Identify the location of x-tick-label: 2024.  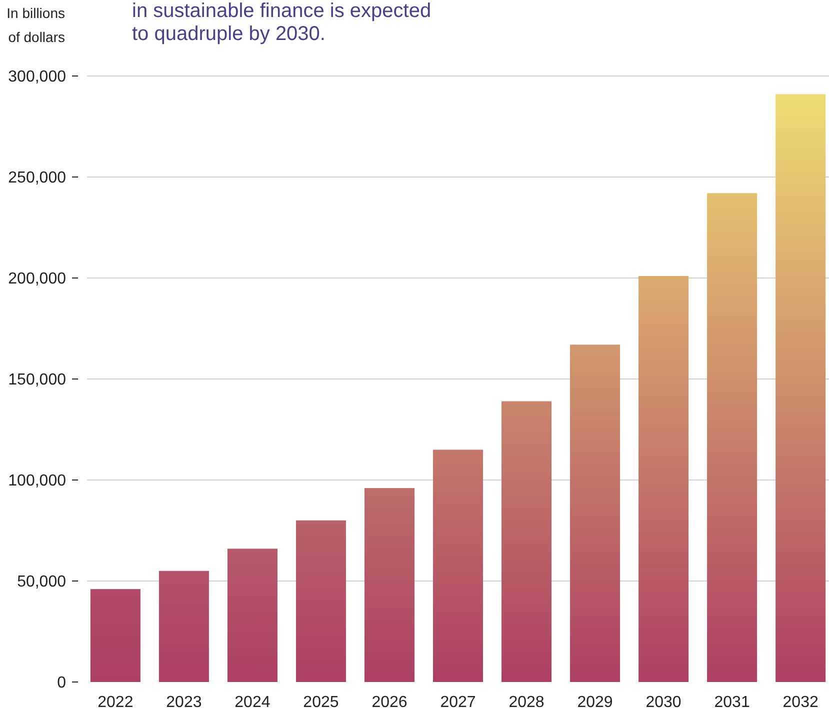
(252, 702).